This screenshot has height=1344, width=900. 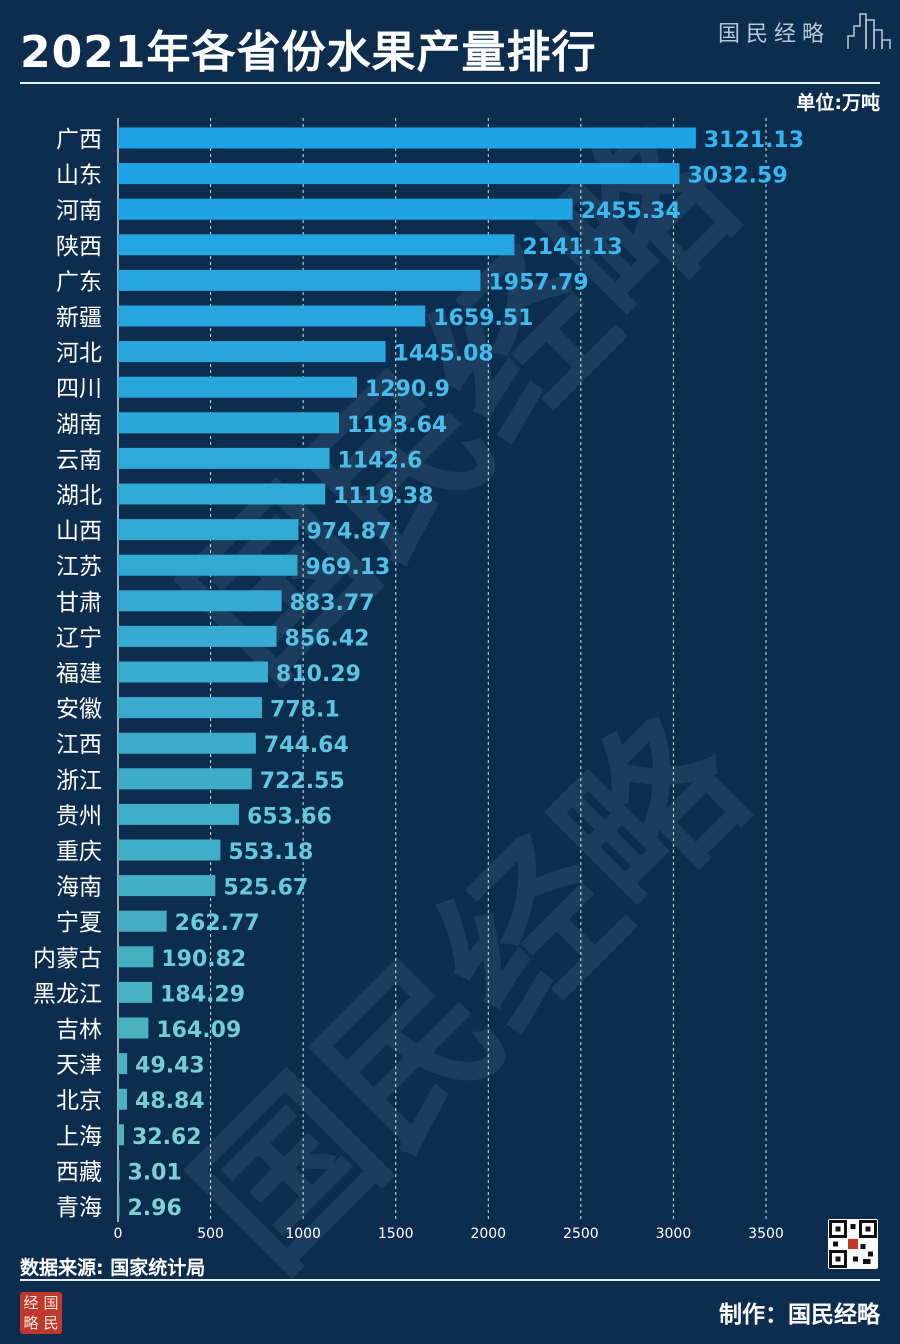 What do you see at coordinates (305, 710) in the screenshot?
I see `value-label: 778.1` at bounding box center [305, 710].